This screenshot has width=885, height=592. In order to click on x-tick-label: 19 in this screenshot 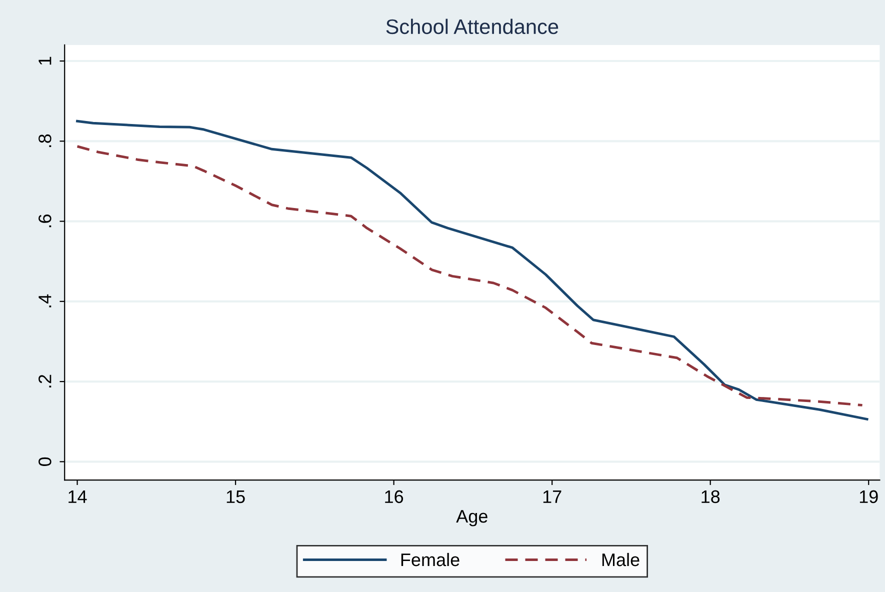, I will do `click(869, 497)`.